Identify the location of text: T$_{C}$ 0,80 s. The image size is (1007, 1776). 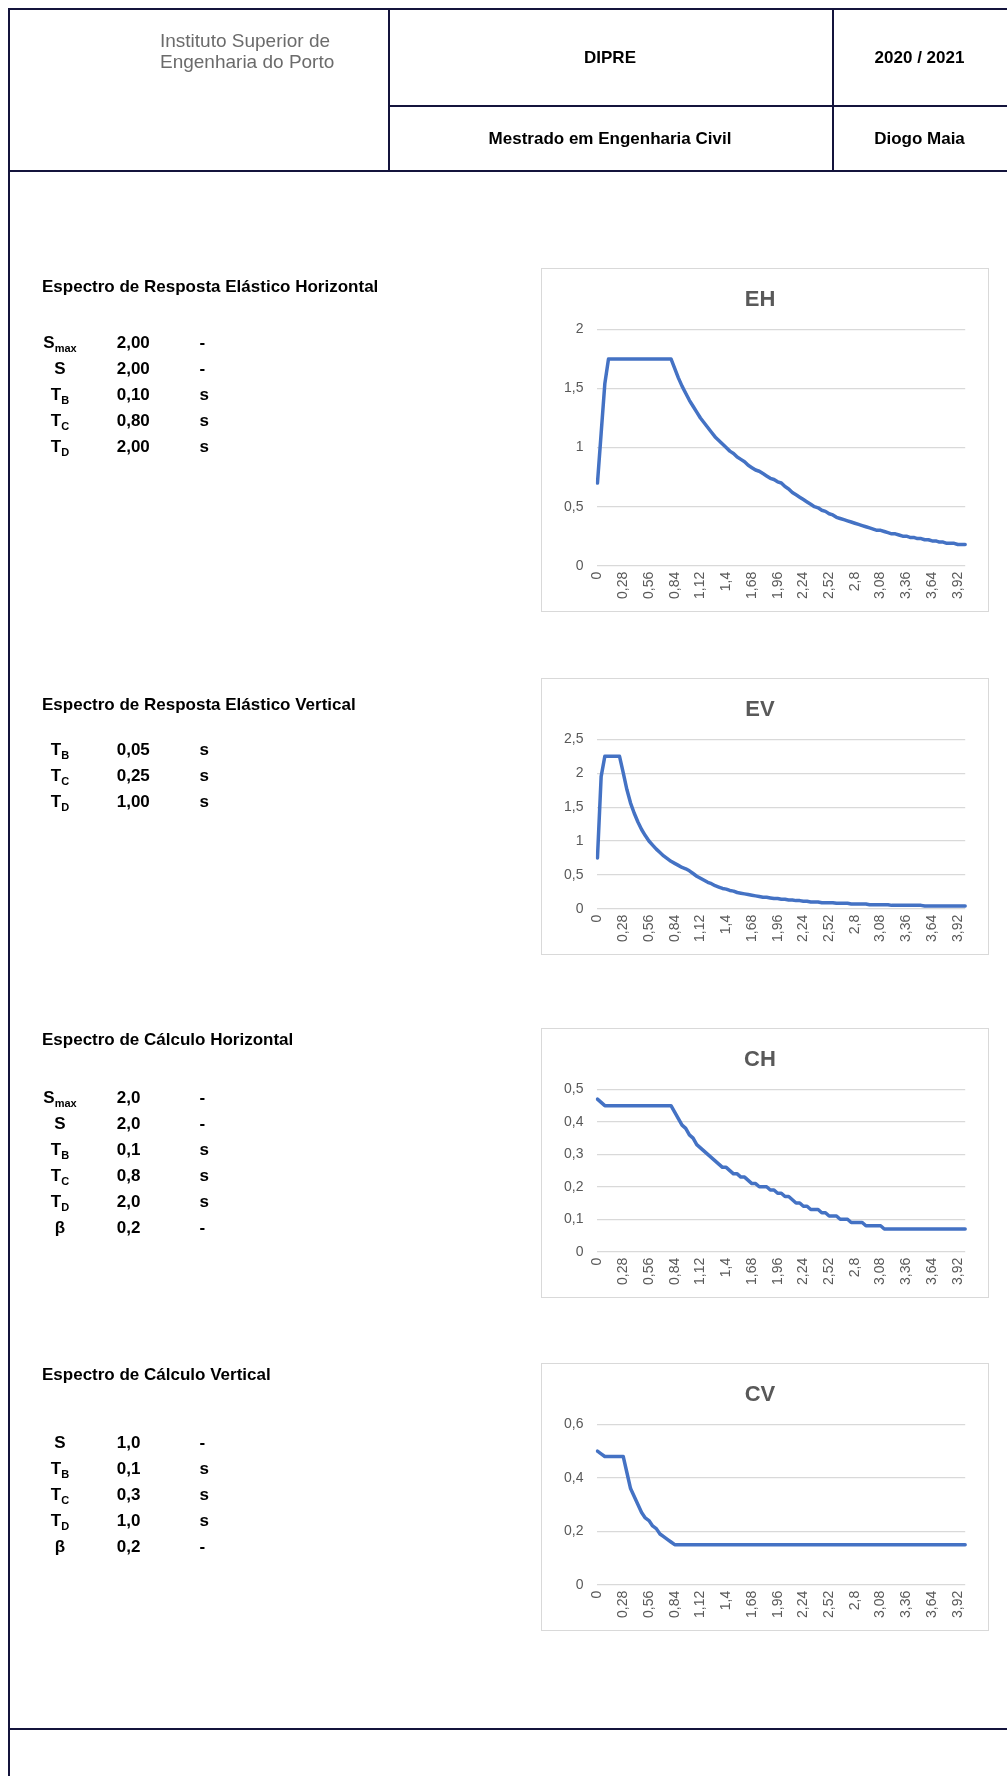
(129, 422).